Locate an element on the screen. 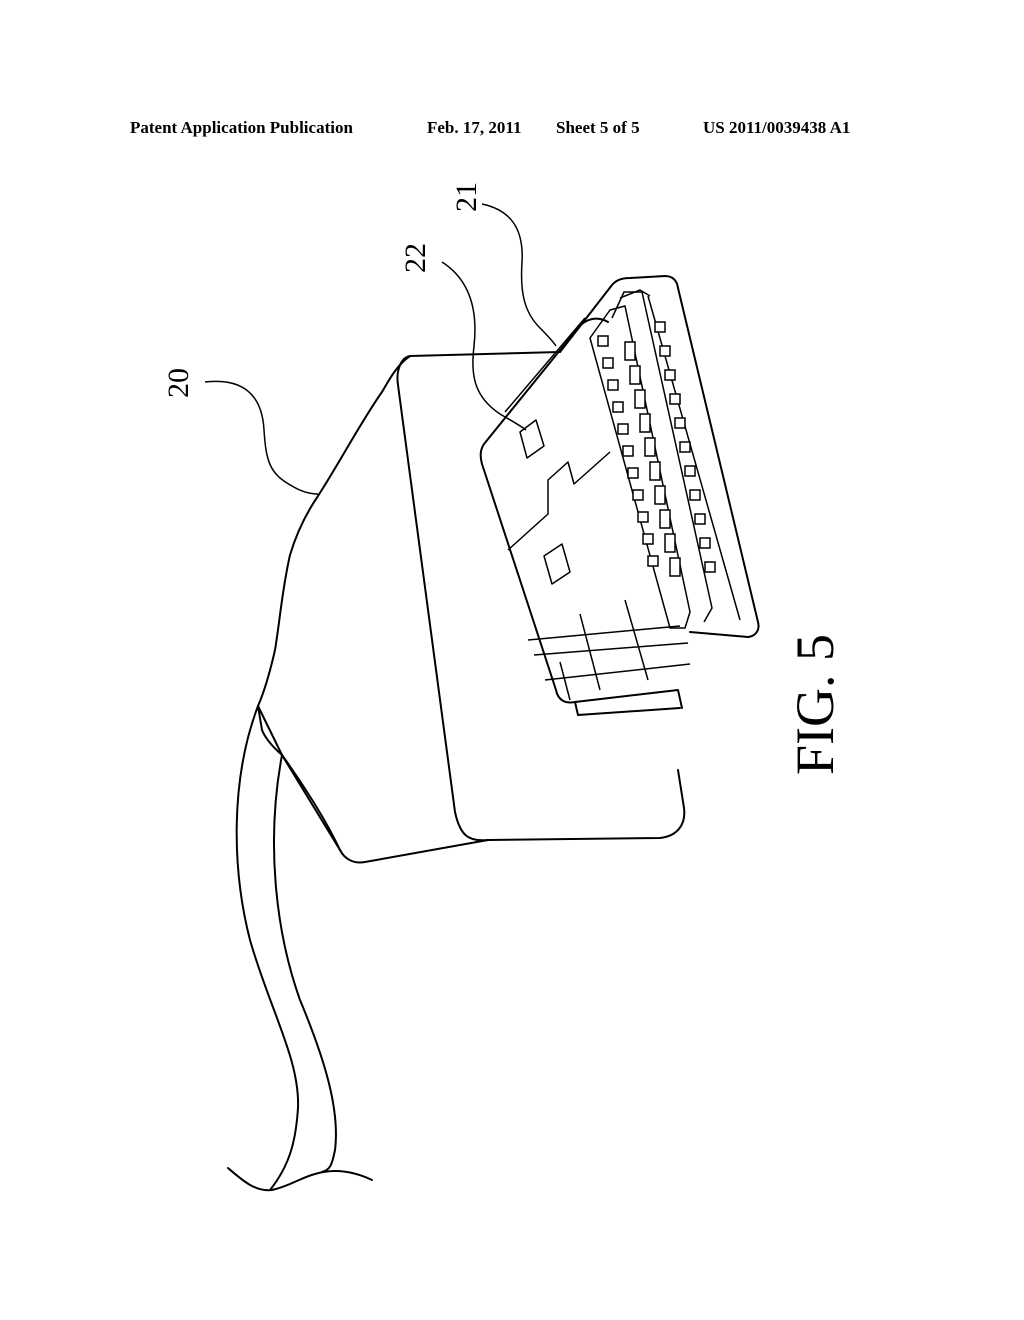 The image size is (1024, 1320). ref-numeral-21: 21 is located at coordinates (466, 197).